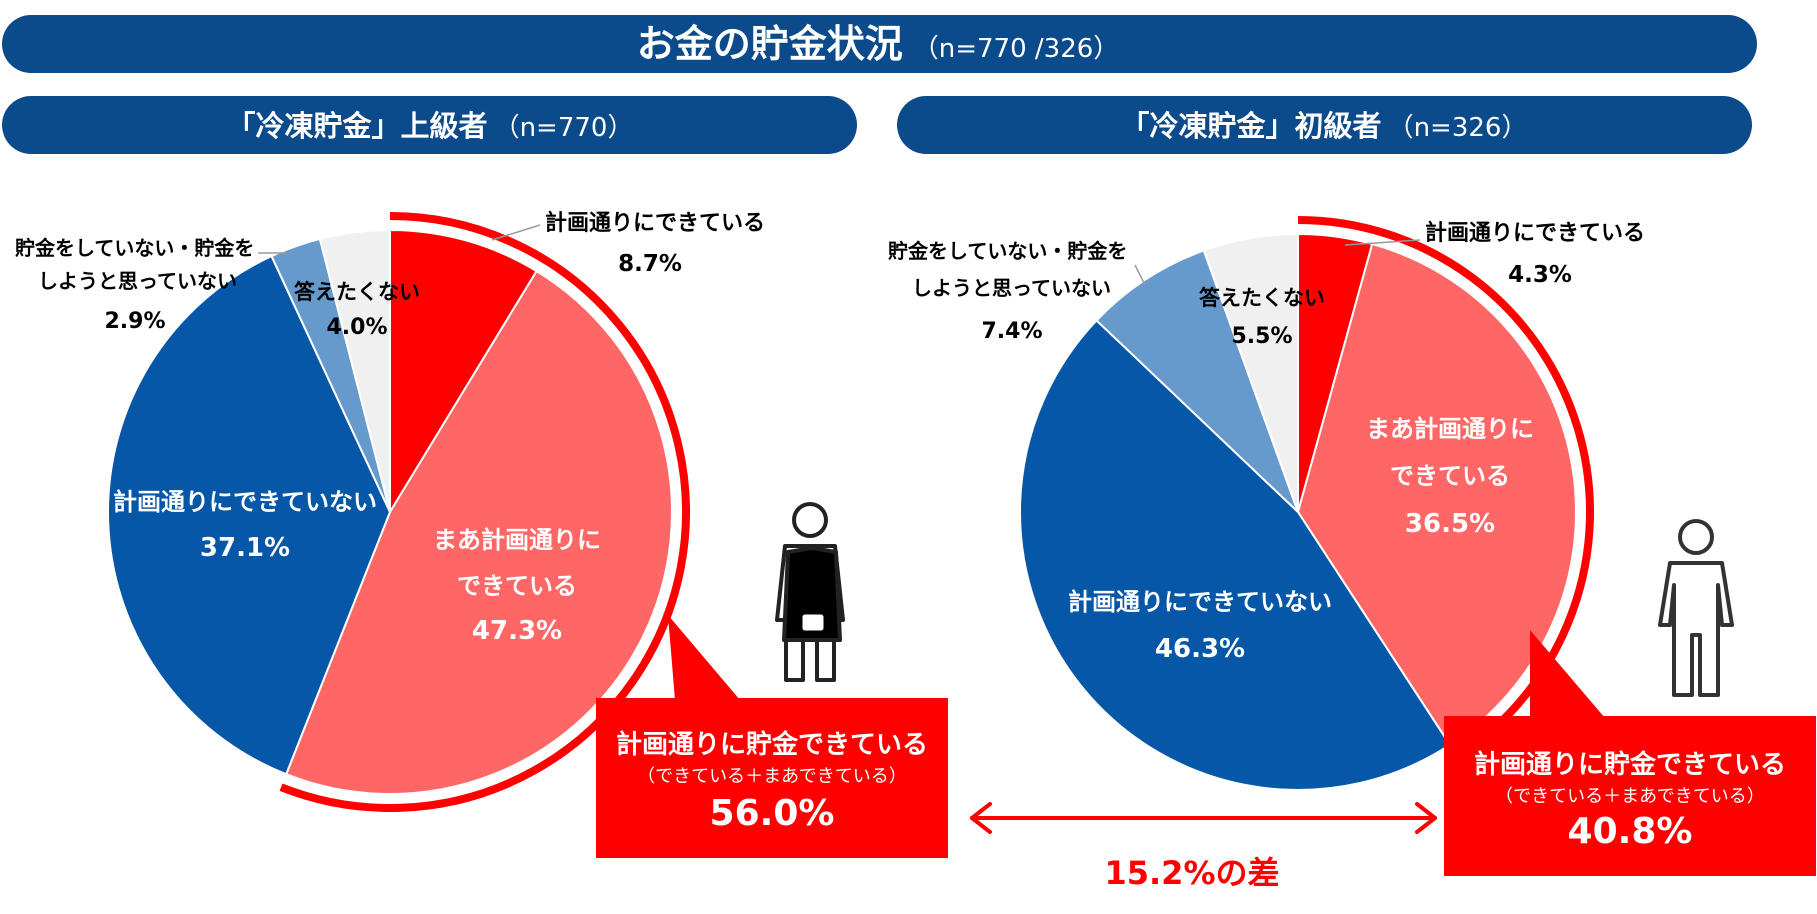 This screenshot has width=1817, height=914. I want to click on left-label-dekinai: 計画通りにできていない, so click(245, 502).